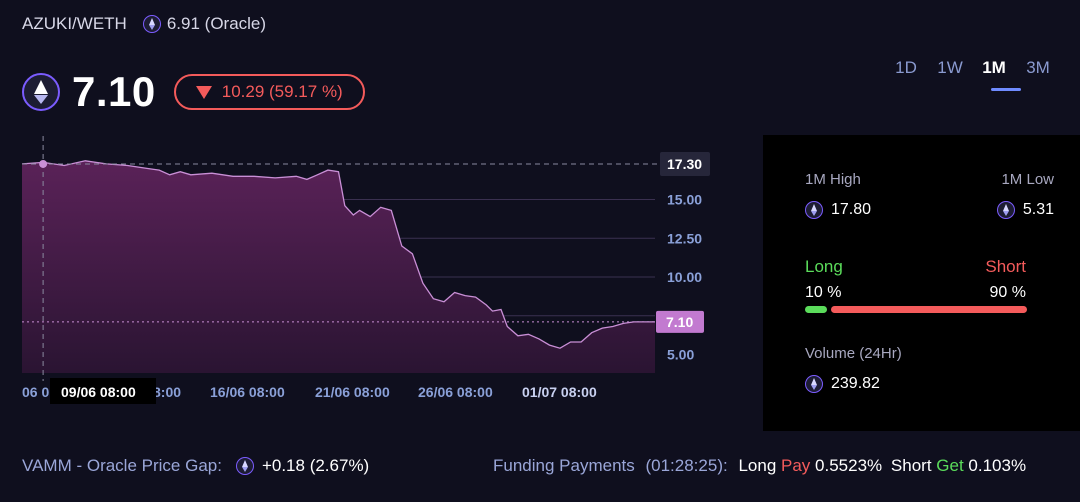 Image resolution: width=1080 pixels, height=502 pixels. I want to click on tab-1m: 1M, so click(994, 67).